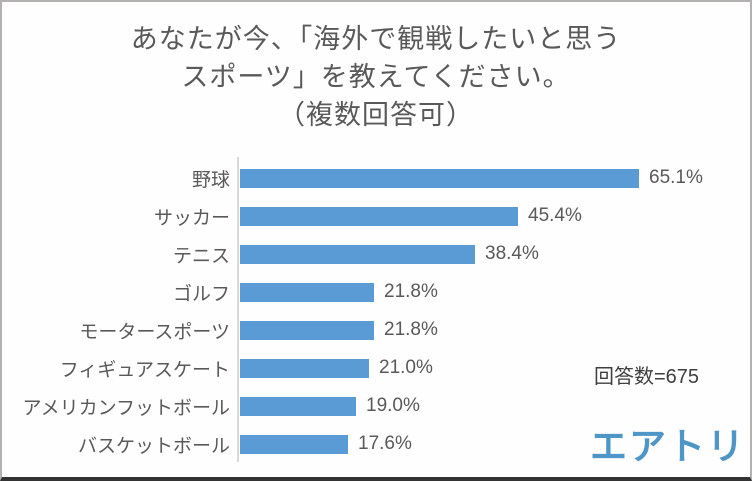 This screenshot has height=481, width=752. Describe the element at coordinates (490, 368) in the screenshot. I see `bar-cell: 21.0%` at that location.